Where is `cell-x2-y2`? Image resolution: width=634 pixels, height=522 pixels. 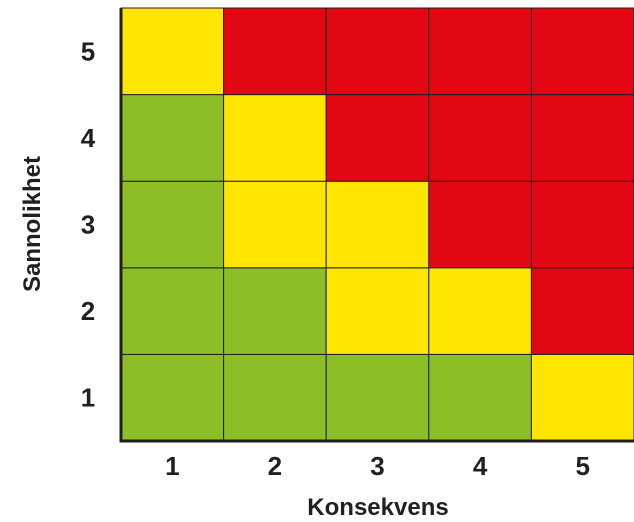 cell-x2-y2 is located at coordinates (275, 311).